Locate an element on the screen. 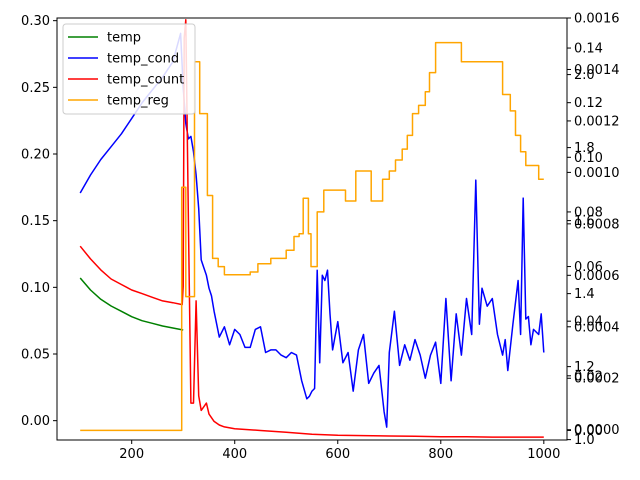 The width and height of the screenshot is (640, 480). right2-tick-label: 1.6 is located at coordinates (584, 221).